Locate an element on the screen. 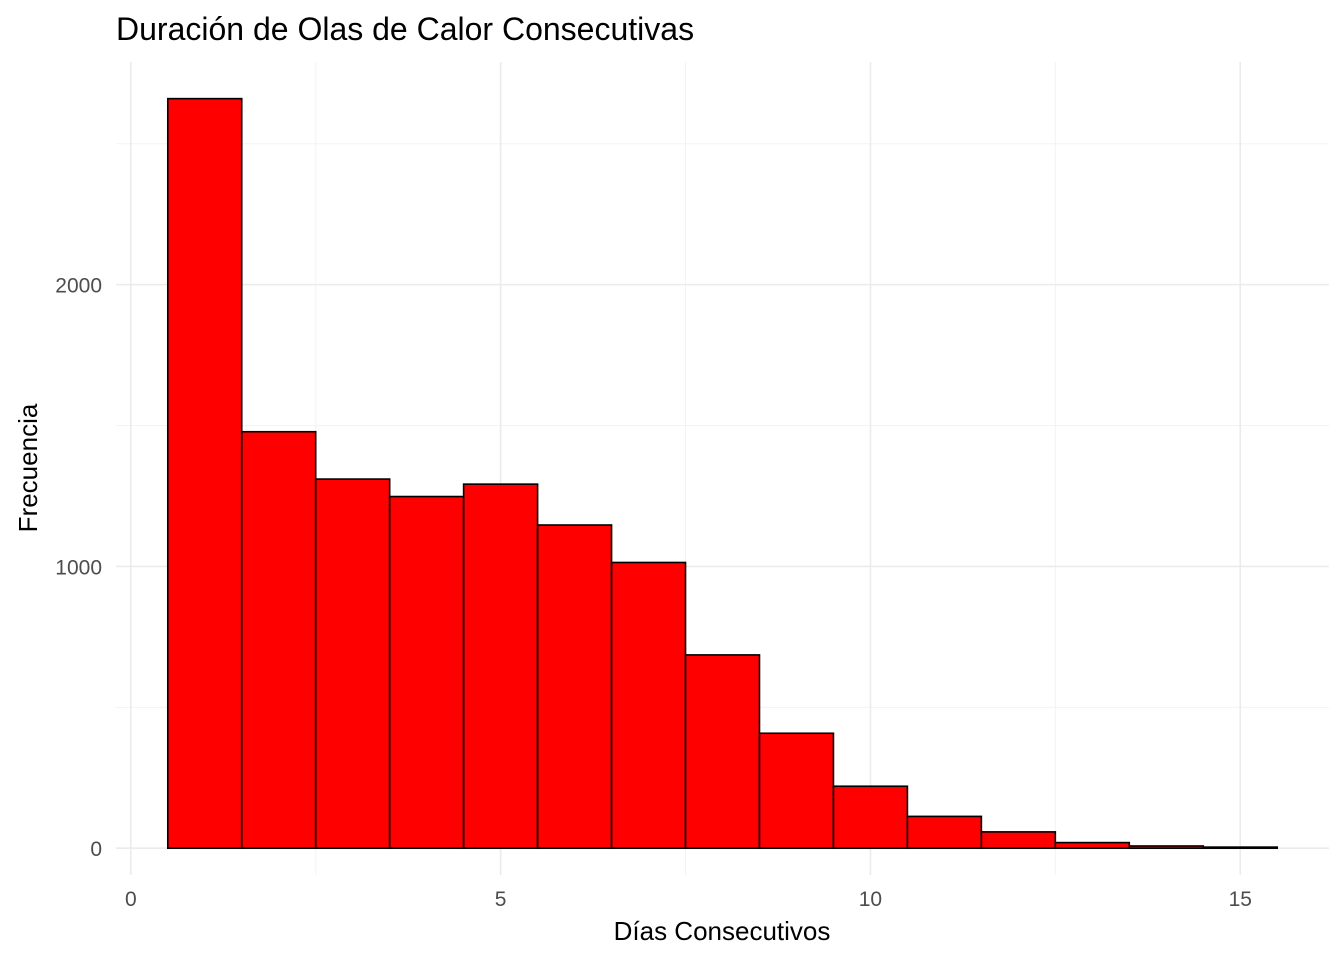 This screenshot has width=1344, height=960. x-axis-ticks: 0 5 10 15 is located at coordinates (688, 899).